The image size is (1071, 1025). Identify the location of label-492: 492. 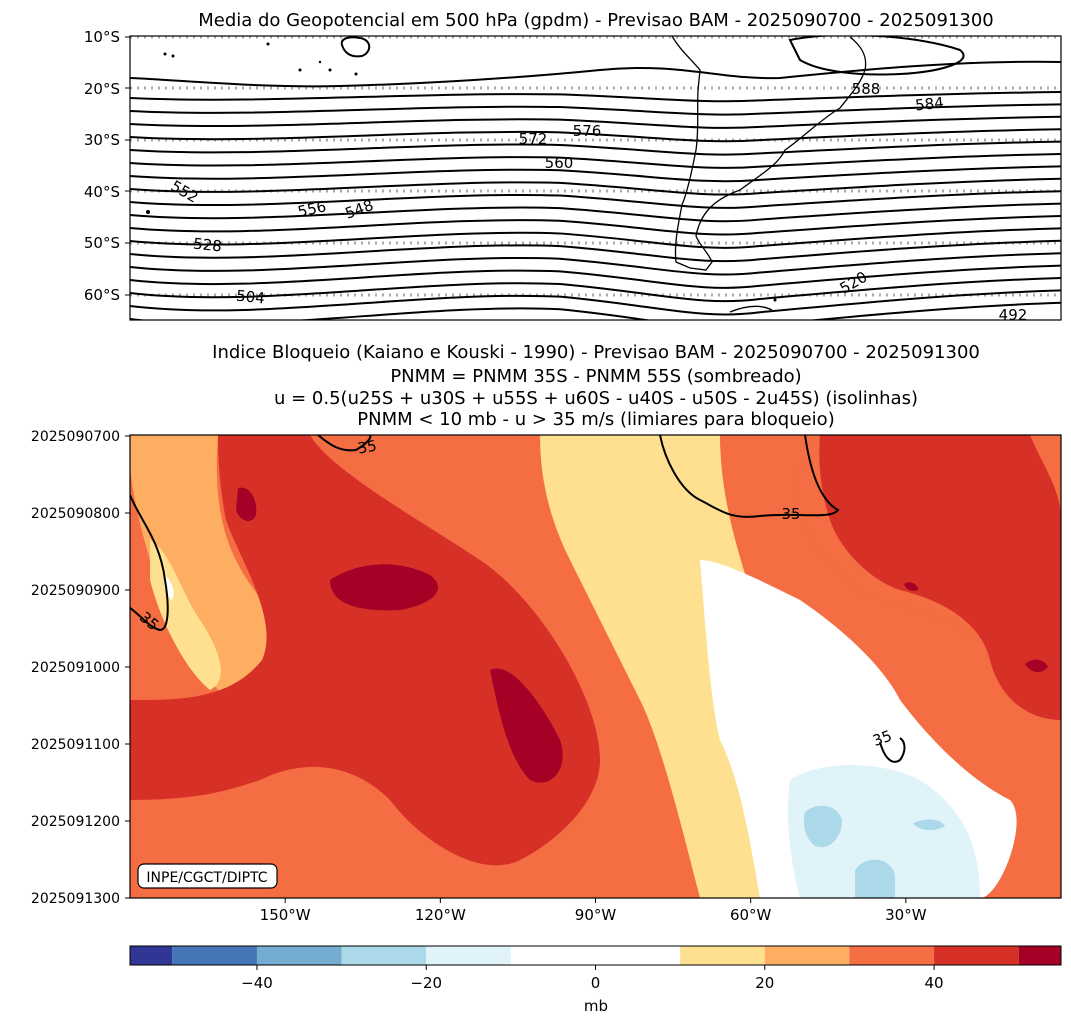
(1013, 315).